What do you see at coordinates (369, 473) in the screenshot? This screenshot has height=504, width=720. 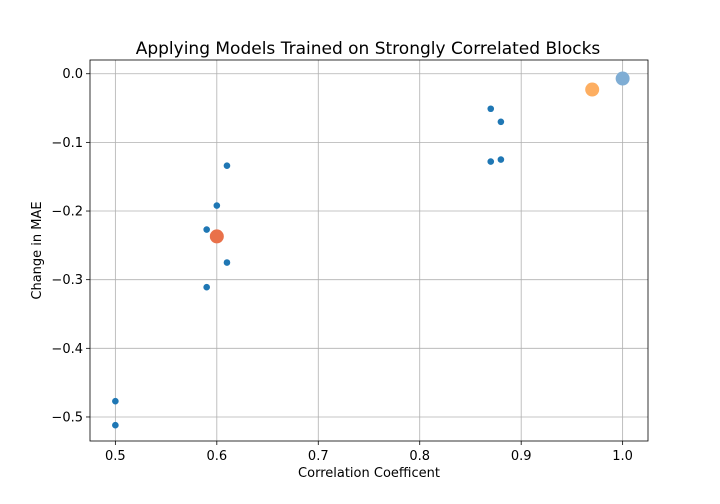 I see `x-axis-label: Correlation Coefficent` at bounding box center [369, 473].